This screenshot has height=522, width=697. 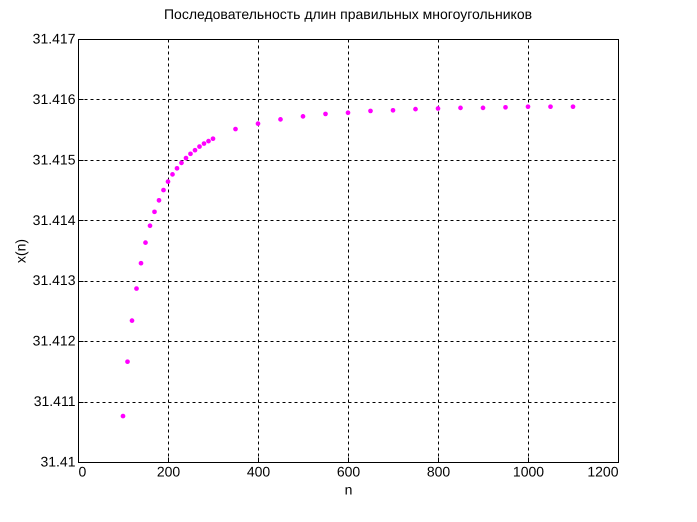 What do you see at coordinates (55, 401) in the screenshot?
I see `y-tick-label: 31.411` at bounding box center [55, 401].